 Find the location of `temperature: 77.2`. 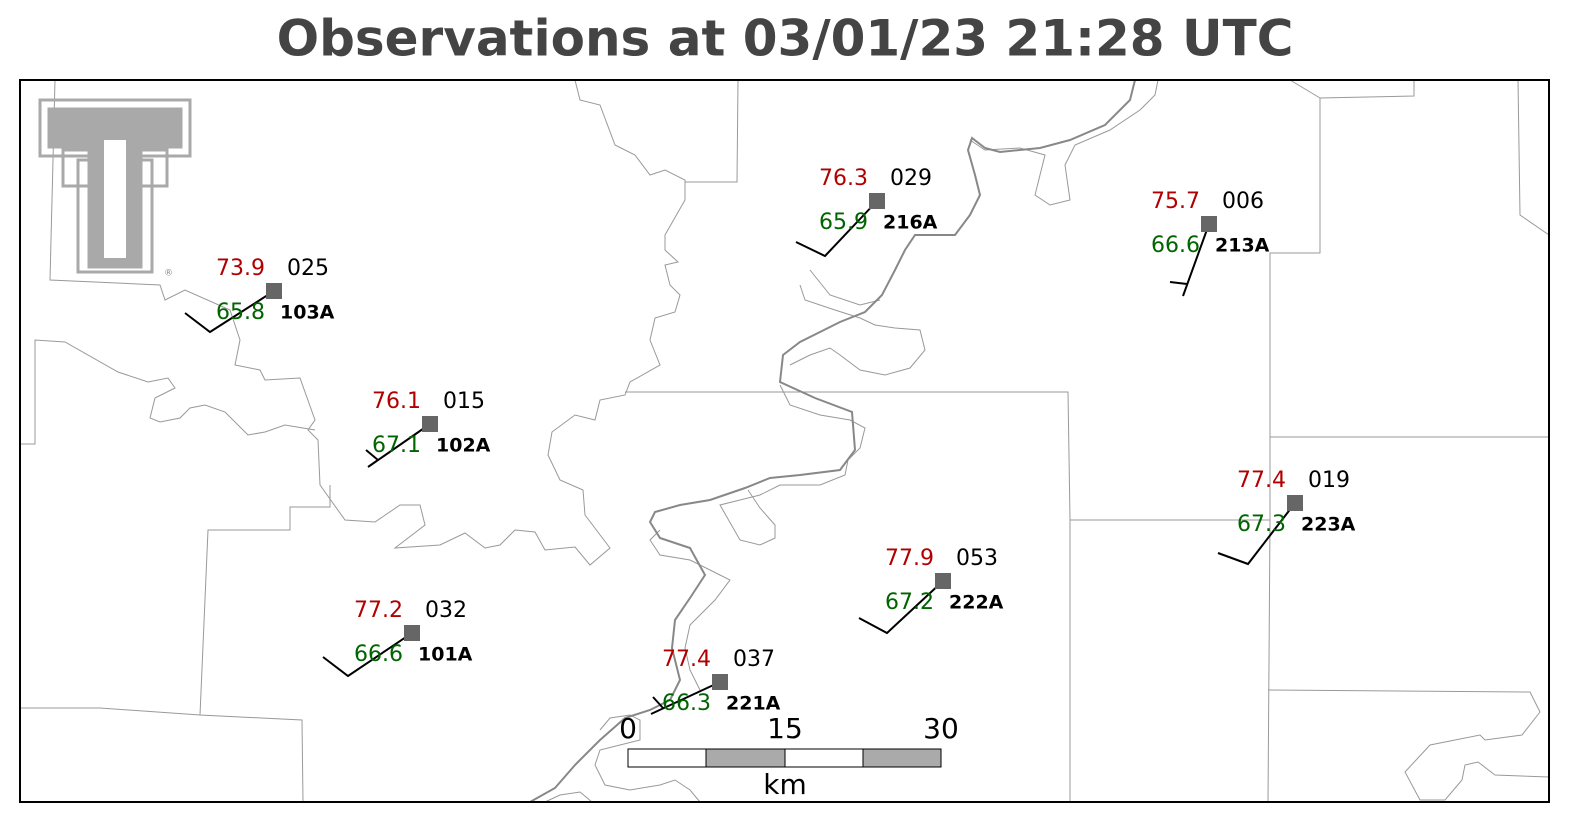

temperature: 77.2 is located at coordinates (378, 610).